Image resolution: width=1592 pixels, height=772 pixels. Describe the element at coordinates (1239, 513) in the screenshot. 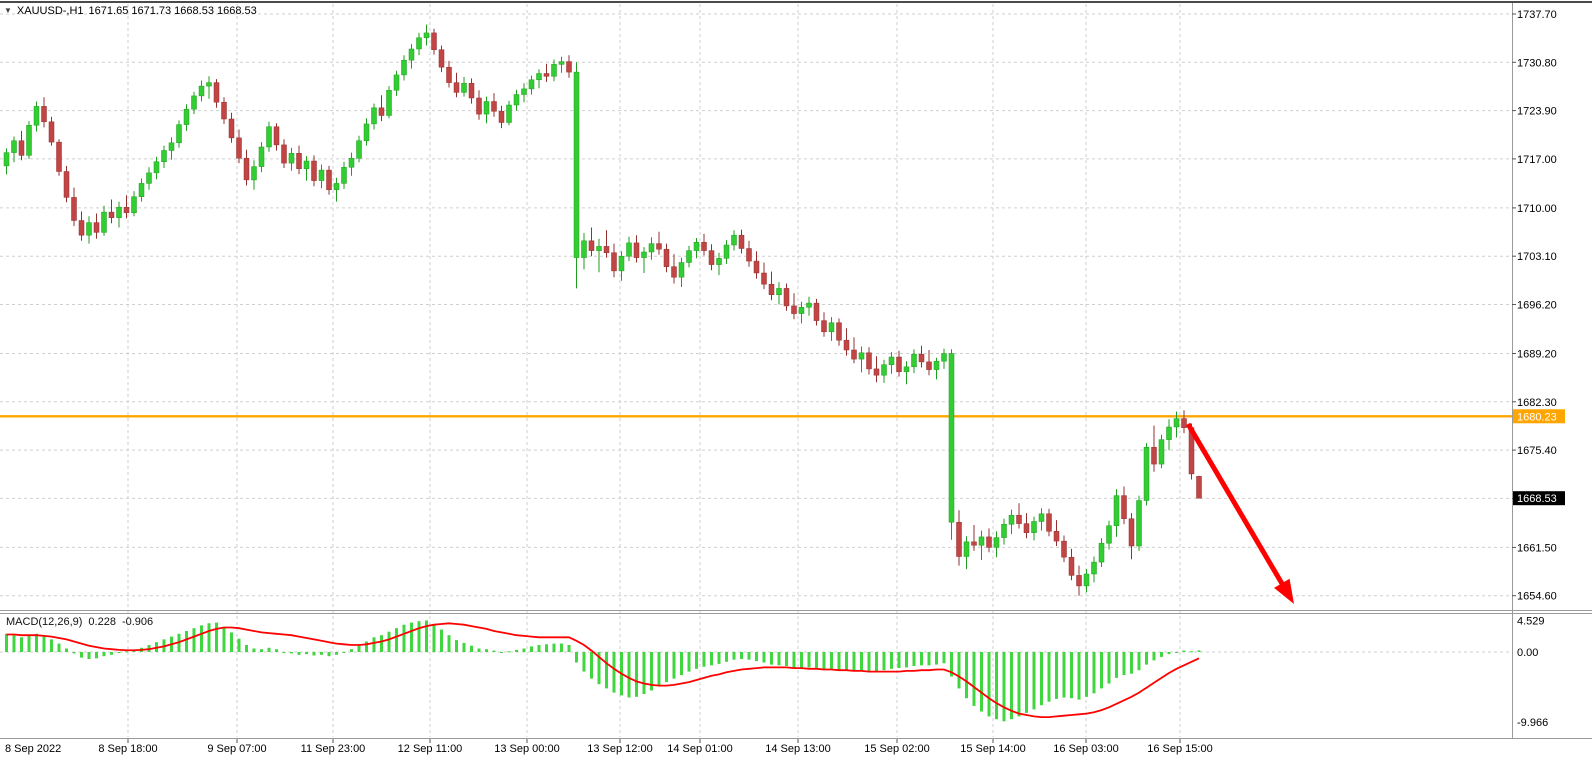

I see `trend-arrow` at that location.